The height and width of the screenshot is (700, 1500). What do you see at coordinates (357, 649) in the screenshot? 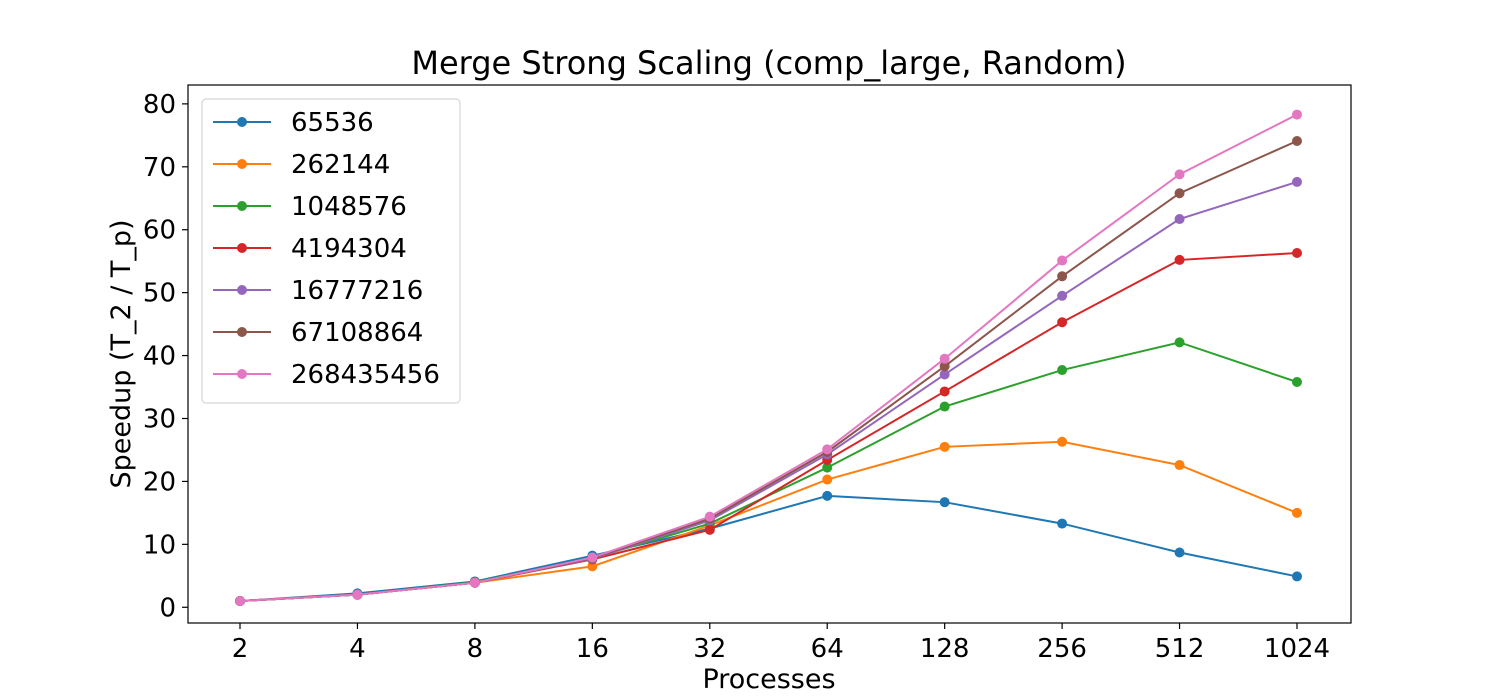
I see `x-tick-label: 4` at bounding box center [357, 649].